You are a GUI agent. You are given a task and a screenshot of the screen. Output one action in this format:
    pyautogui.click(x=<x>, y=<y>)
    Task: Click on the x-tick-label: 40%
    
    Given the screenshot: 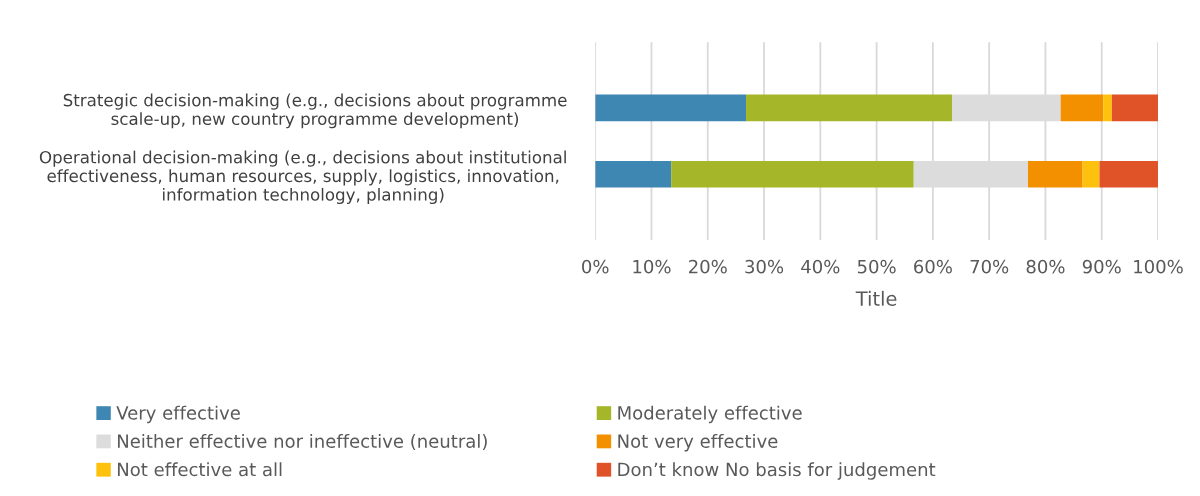 What is the action you would take?
    pyautogui.click(x=820, y=266)
    